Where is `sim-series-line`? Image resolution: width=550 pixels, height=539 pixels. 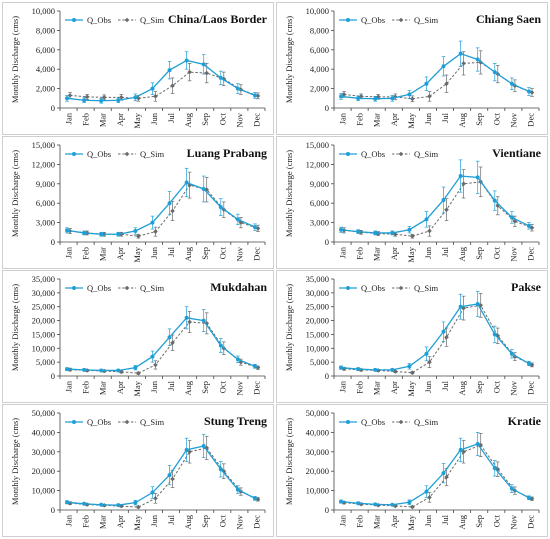 sim-series-line is located at coordinates (438, 476).